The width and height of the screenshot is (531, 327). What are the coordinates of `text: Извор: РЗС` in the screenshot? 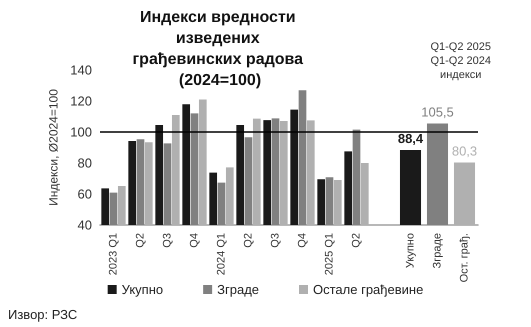 It's located at (43, 314).